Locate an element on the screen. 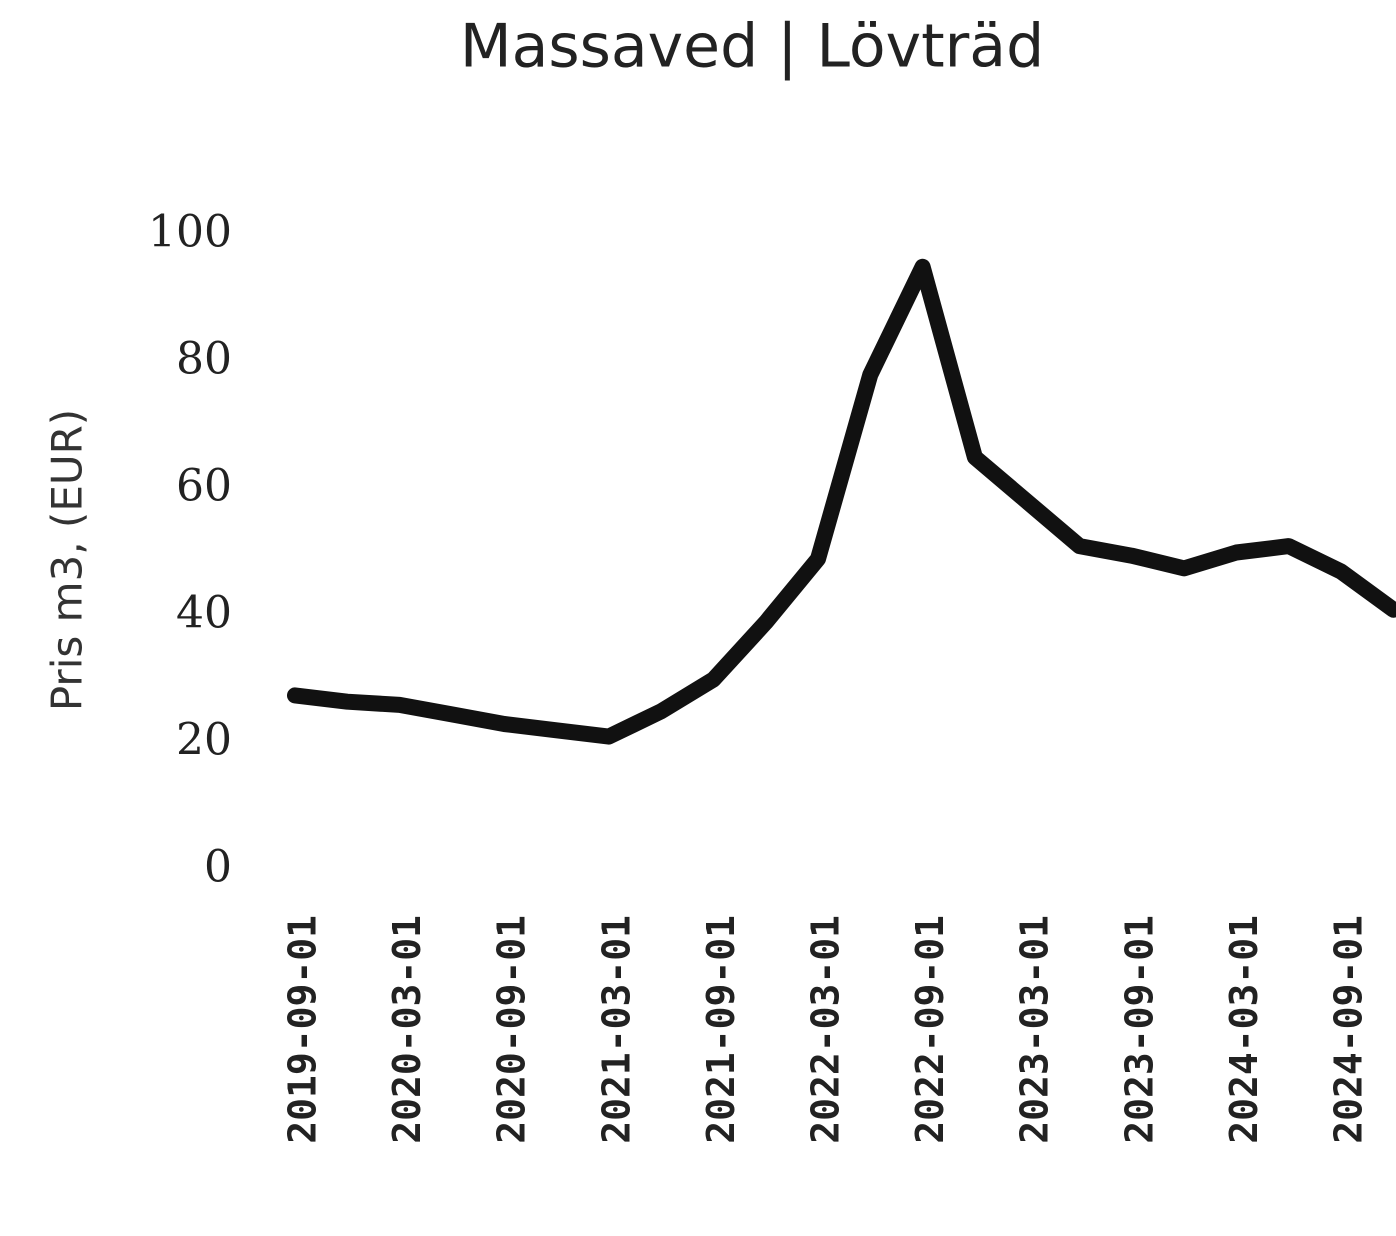  chart-title: Massaved | Lövträd is located at coordinates (752, 47).